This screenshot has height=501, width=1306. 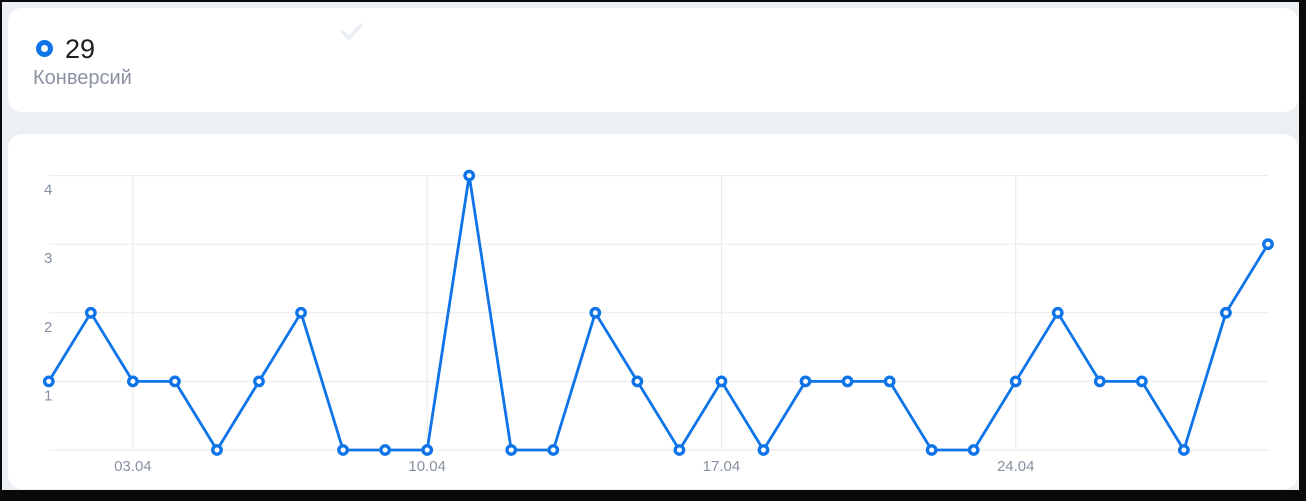 What do you see at coordinates (80, 49) in the screenshot?
I see `metric-value: 29` at bounding box center [80, 49].